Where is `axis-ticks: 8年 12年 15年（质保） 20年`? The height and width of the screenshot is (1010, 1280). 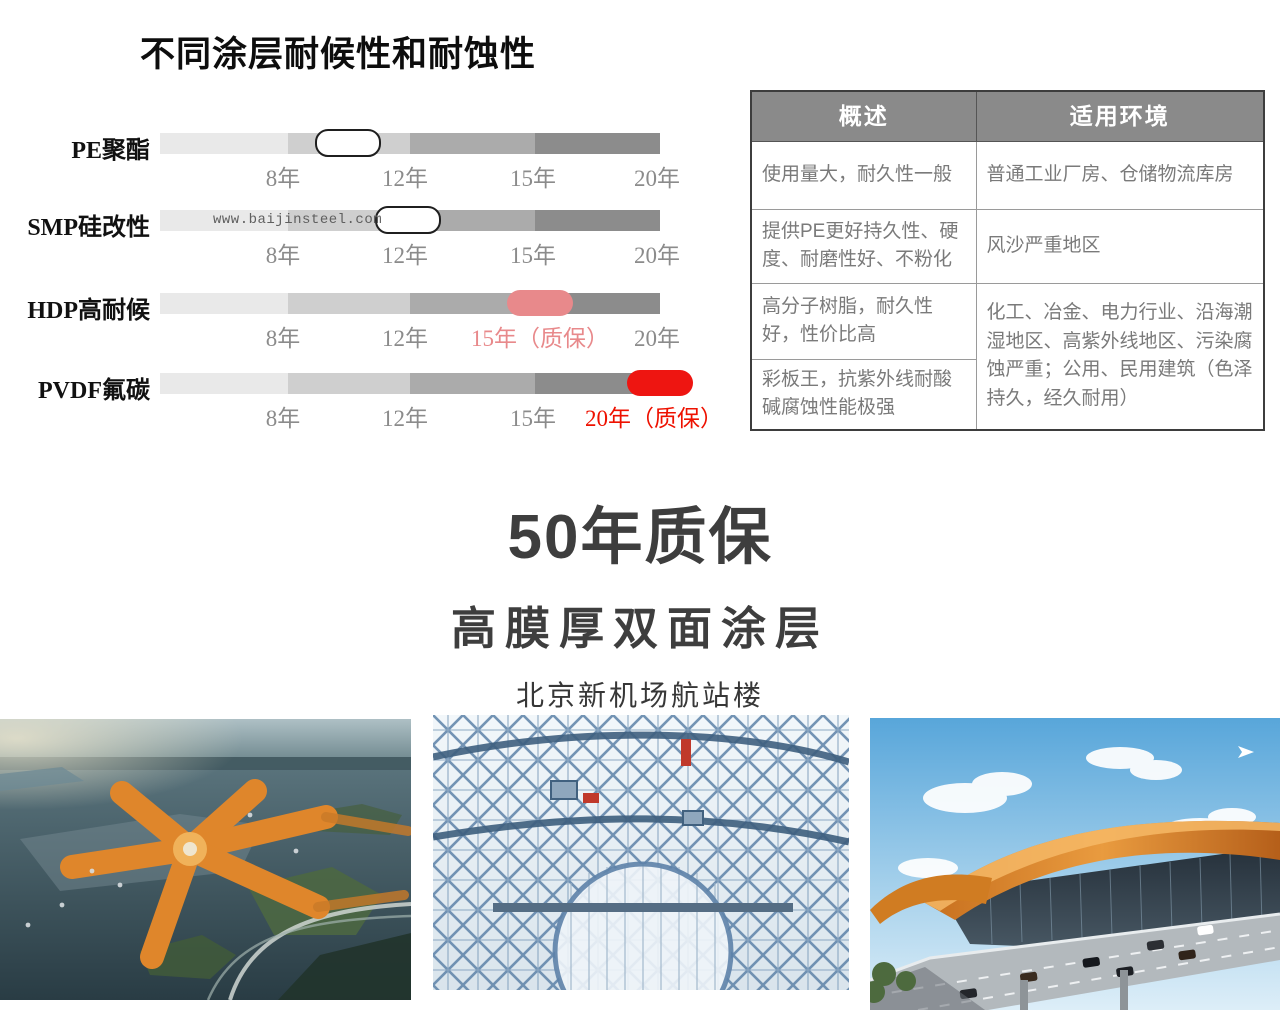 axis-ticks: 8年 12年 15年（质保） 20年 is located at coordinates (420, 335).